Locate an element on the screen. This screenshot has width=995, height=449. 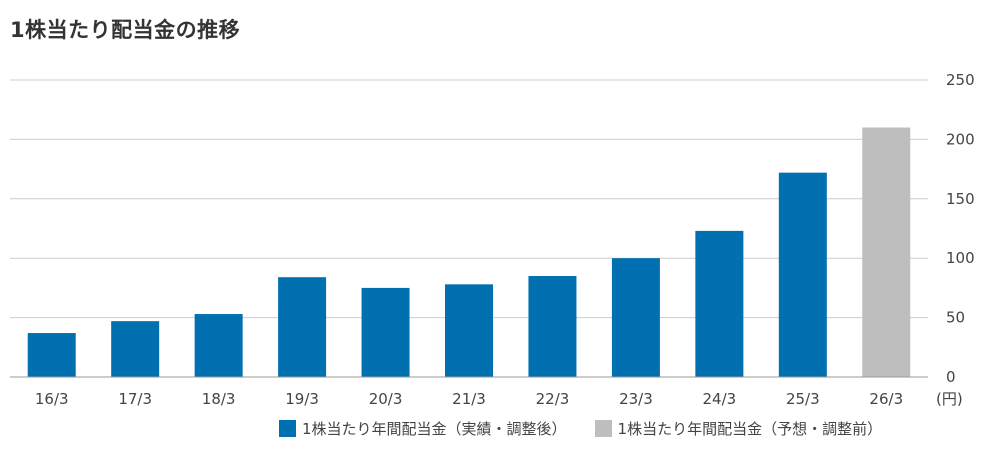
x-tick-label: 17/3 is located at coordinates (135, 399).